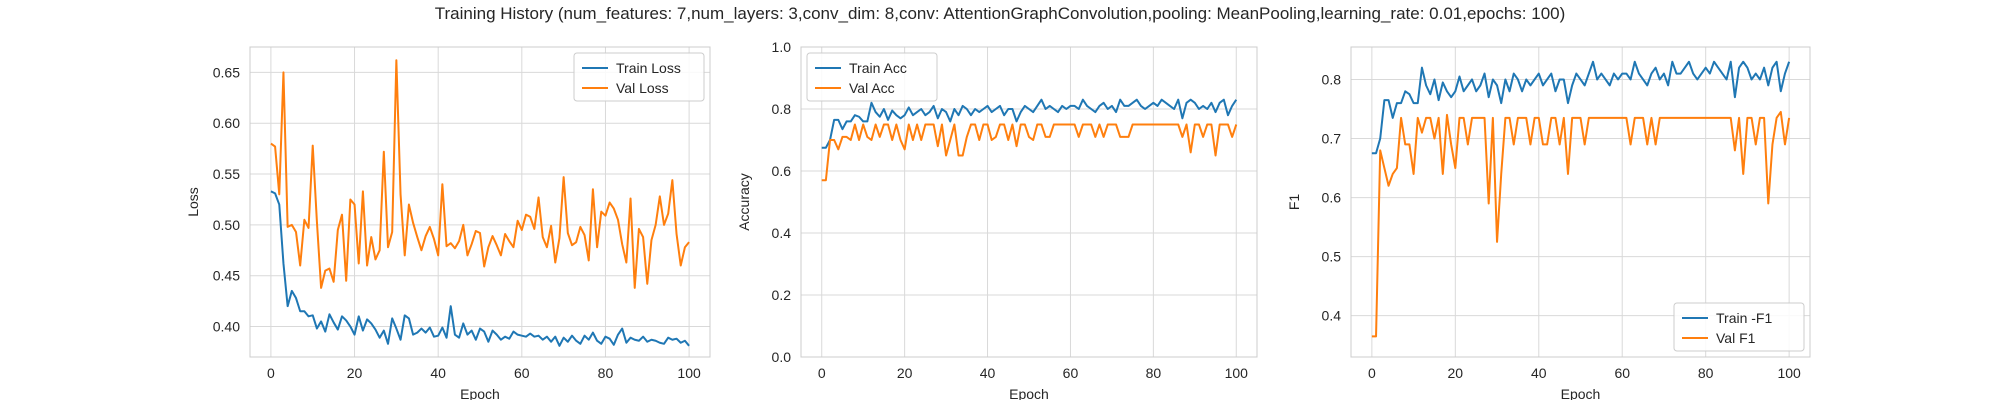 The width and height of the screenshot is (2000, 400). What do you see at coordinates (226, 174) in the screenshot?
I see `loss-y-tick-label: 0.55` at bounding box center [226, 174].